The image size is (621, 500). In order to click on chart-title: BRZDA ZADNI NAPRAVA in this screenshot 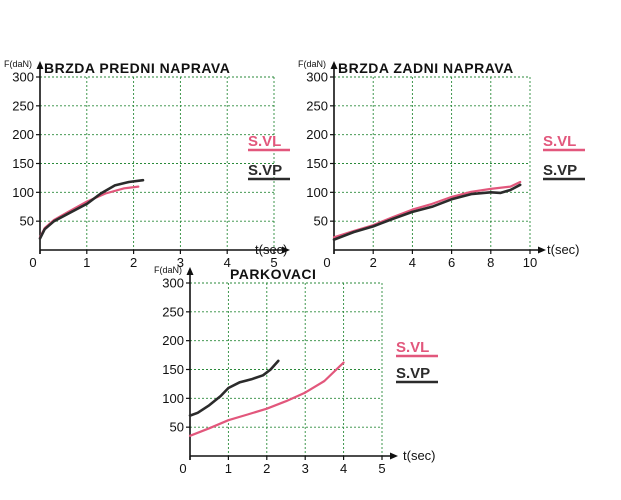, I will do `click(426, 68)`.